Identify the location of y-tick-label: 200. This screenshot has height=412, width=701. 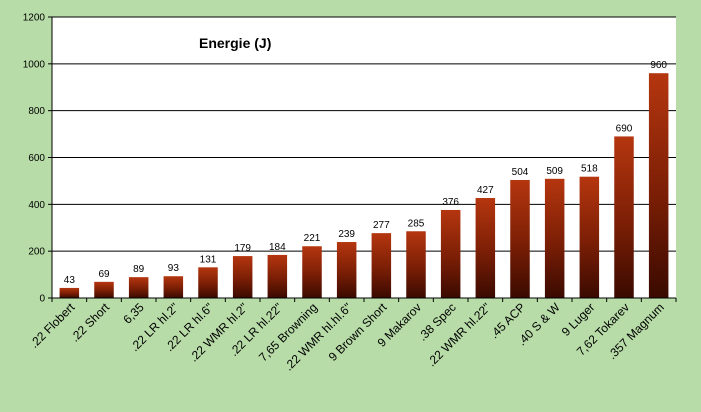
(36, 252).